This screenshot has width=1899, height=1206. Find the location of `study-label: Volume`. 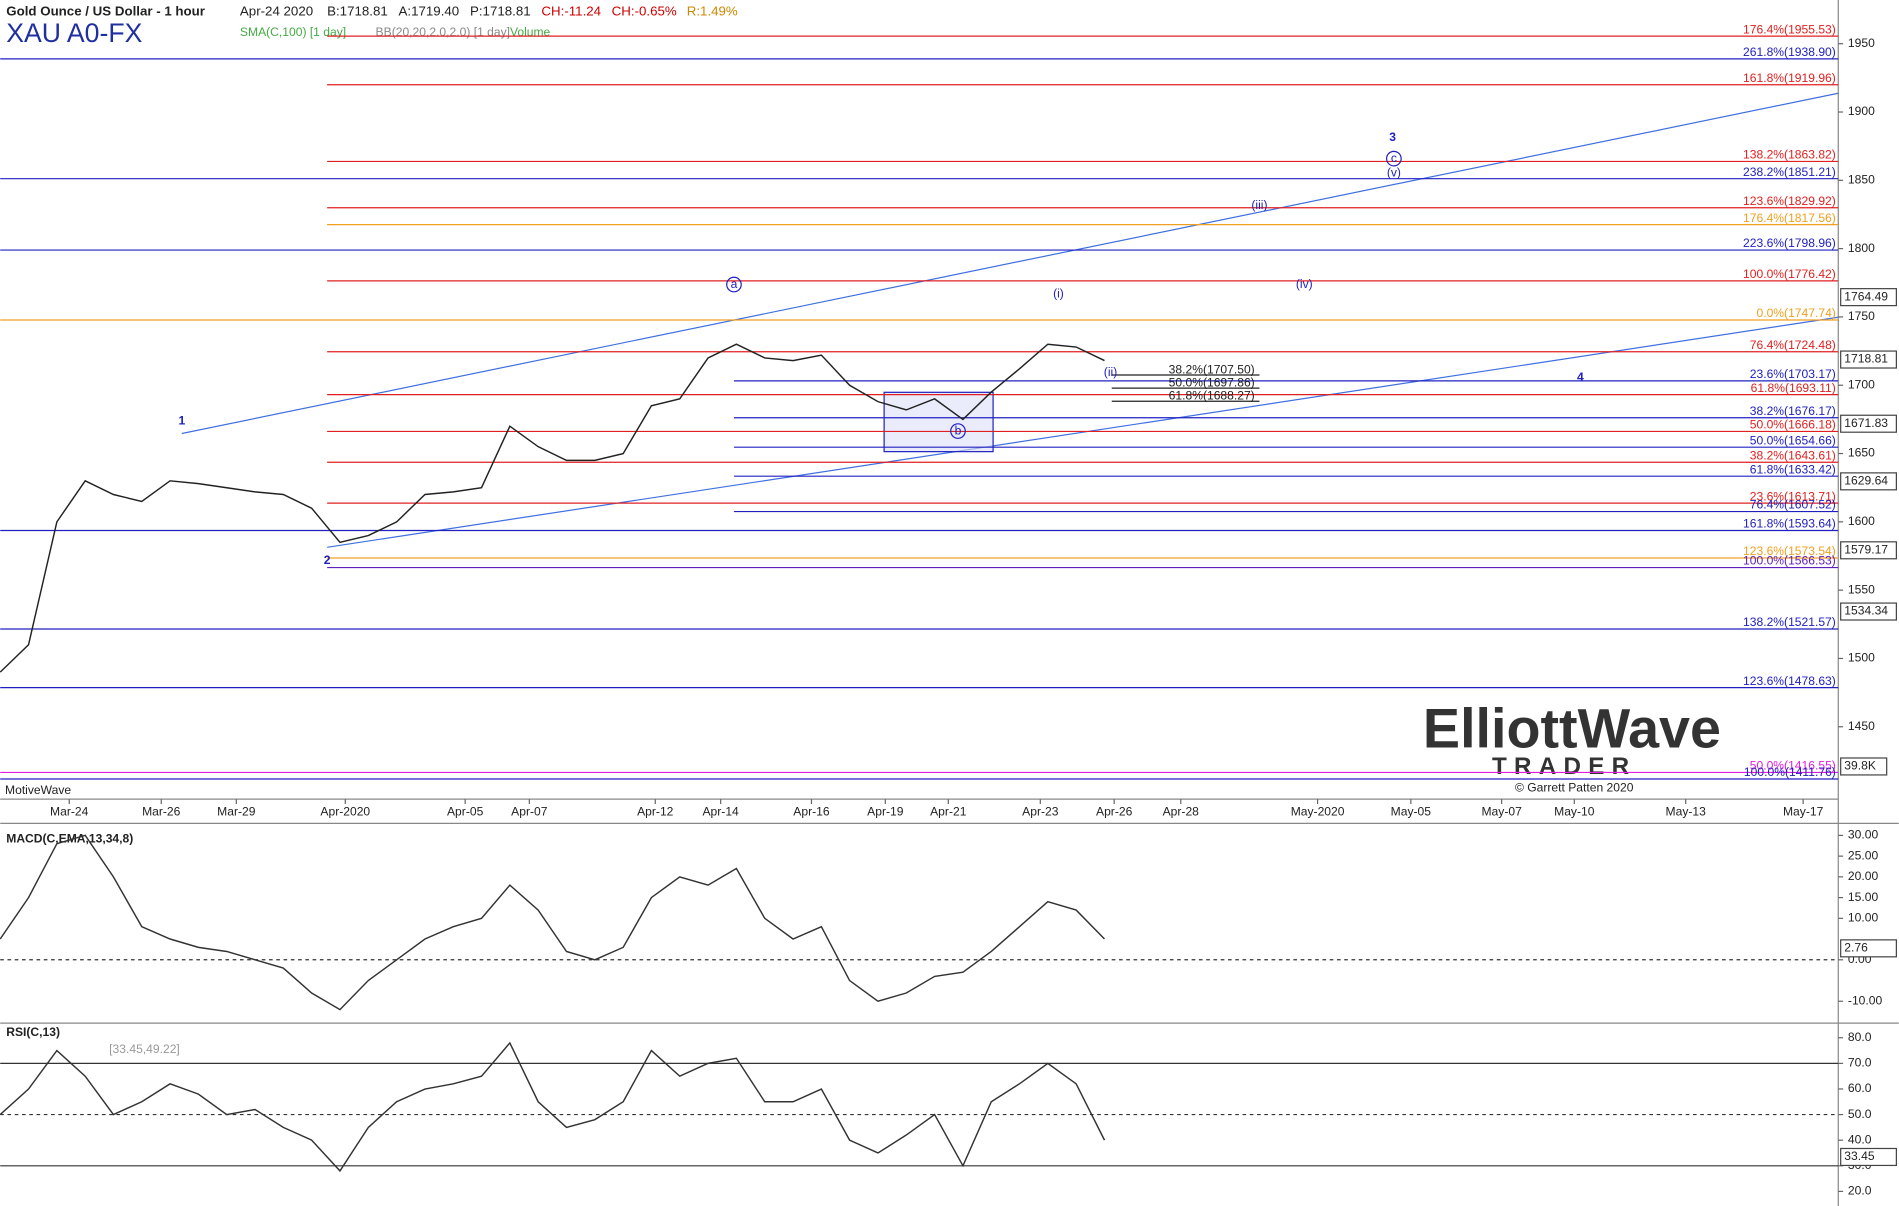

study-label: Volume is located at coordinates (530, 32).